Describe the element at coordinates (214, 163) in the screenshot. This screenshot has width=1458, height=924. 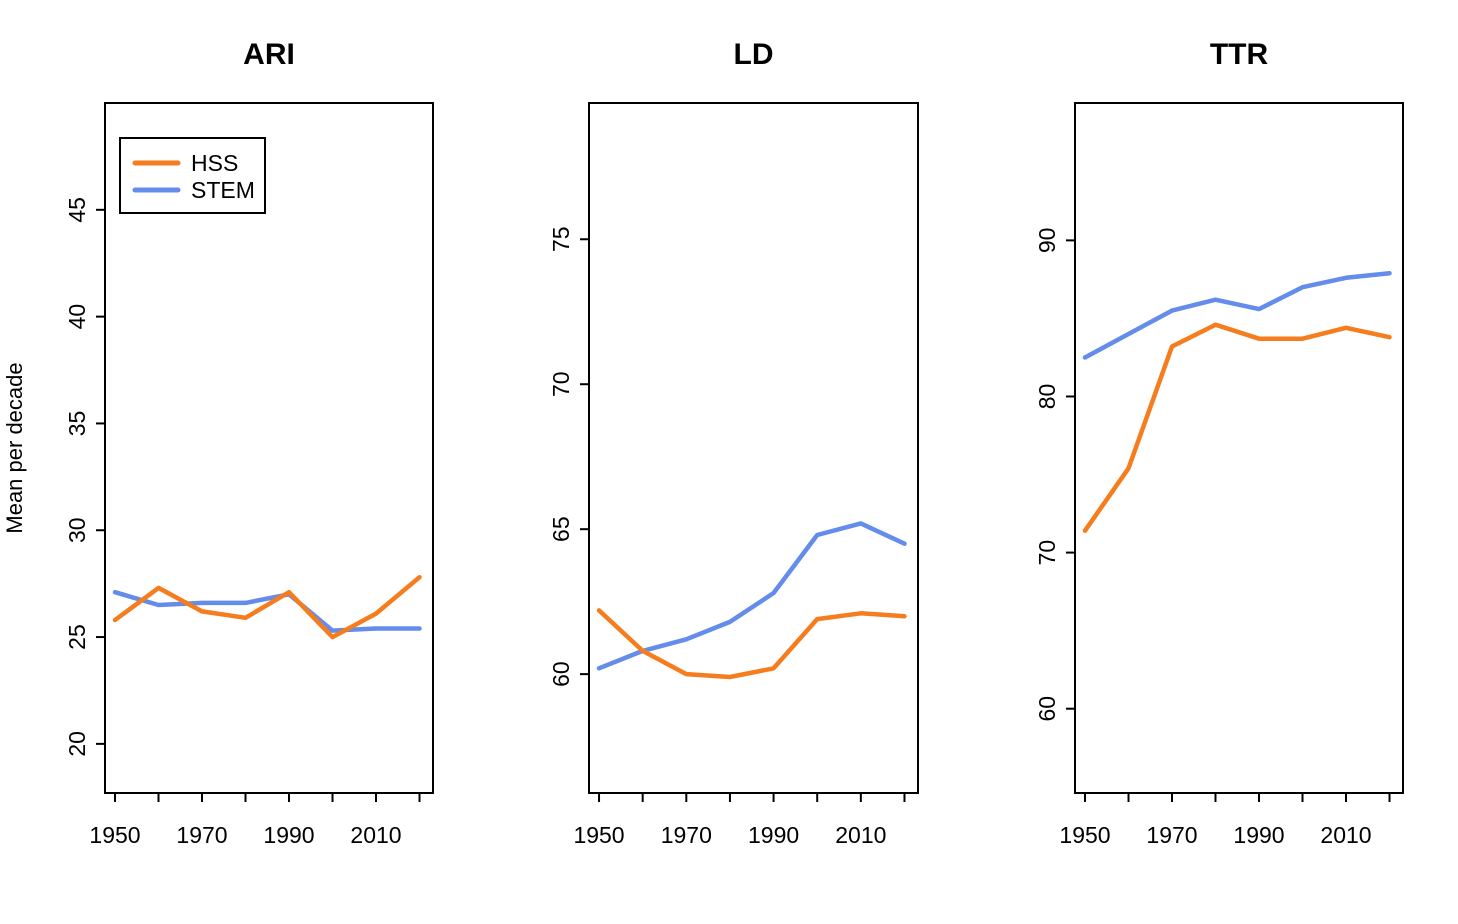
I see `legend-hss-label: HSS` at that location.